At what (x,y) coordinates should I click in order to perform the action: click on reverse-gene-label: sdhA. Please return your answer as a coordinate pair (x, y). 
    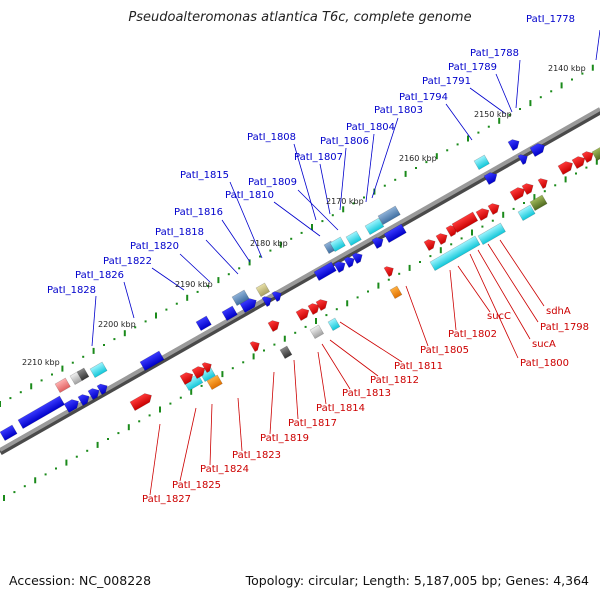
    Looking at the image, I should click on (558, 311).